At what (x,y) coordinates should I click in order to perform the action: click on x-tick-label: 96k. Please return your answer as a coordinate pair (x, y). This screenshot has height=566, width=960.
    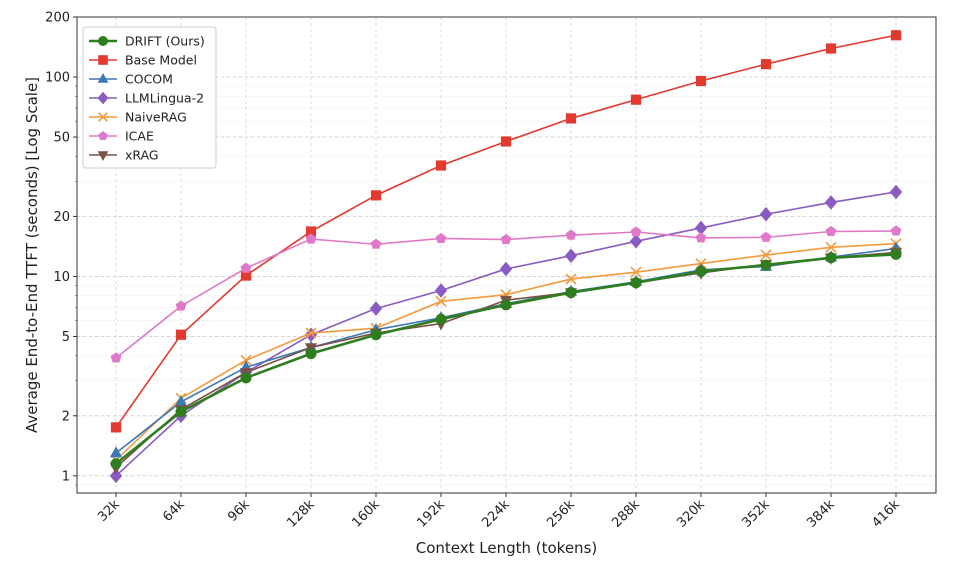
    Looking at the image, I should click on (239, 511).